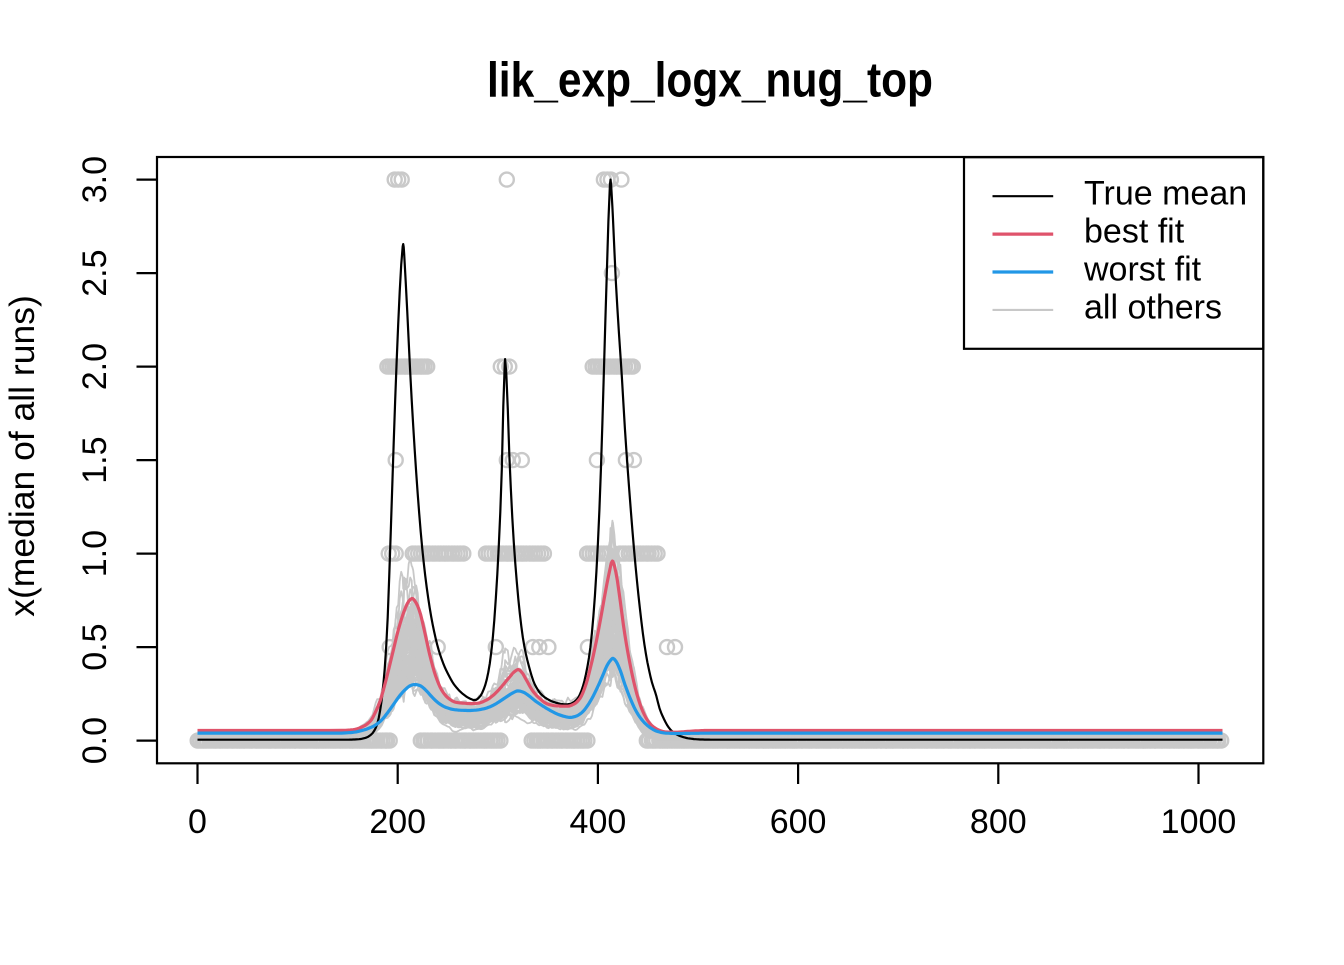 This screenshot has height=965, width=1344. I want to click on svg-text: 1.0, so click(95, 553).